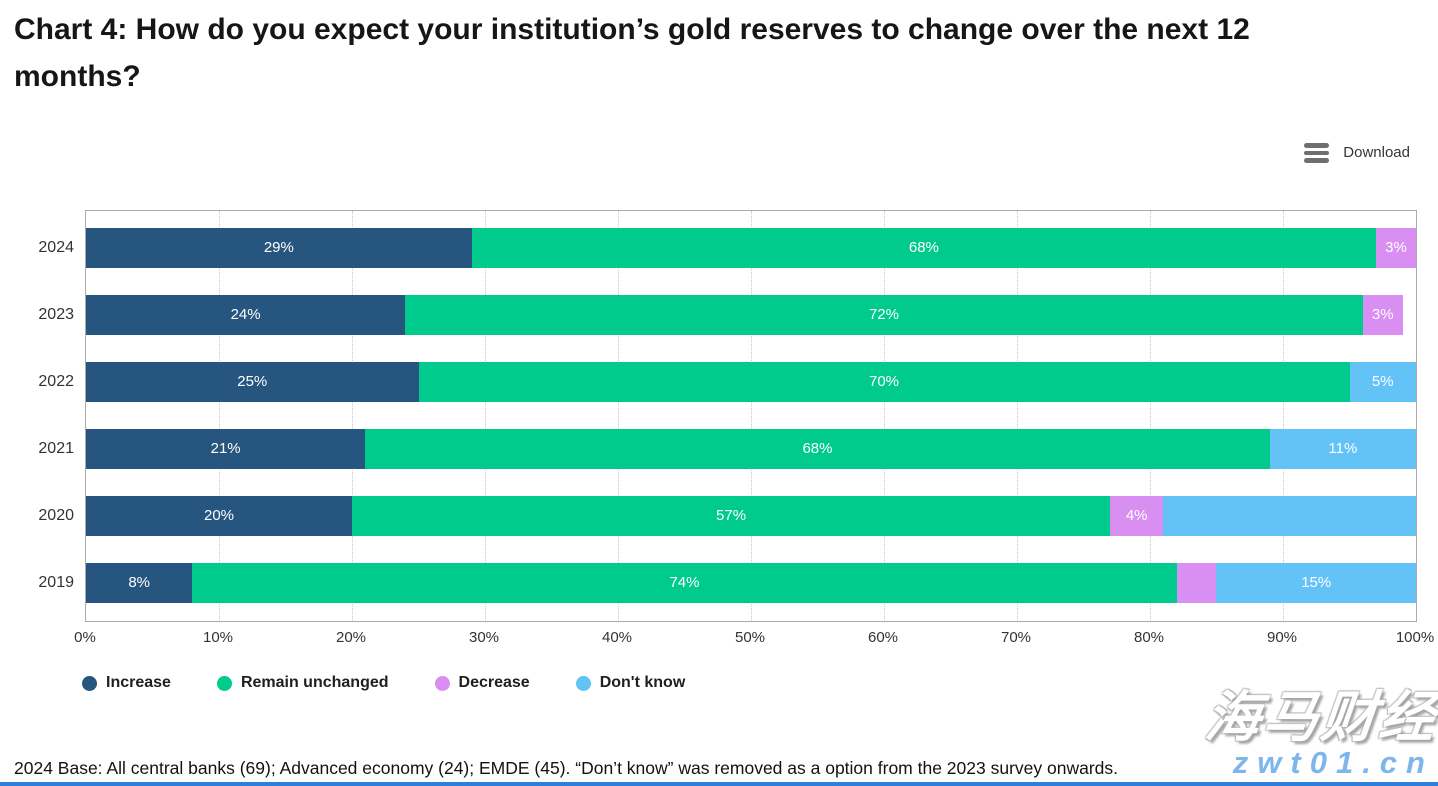  What do you see at coordinates (351, 637) in the screenshot?
I see `x-axis-tick-label: 20%` at bounding box center [351, 637].